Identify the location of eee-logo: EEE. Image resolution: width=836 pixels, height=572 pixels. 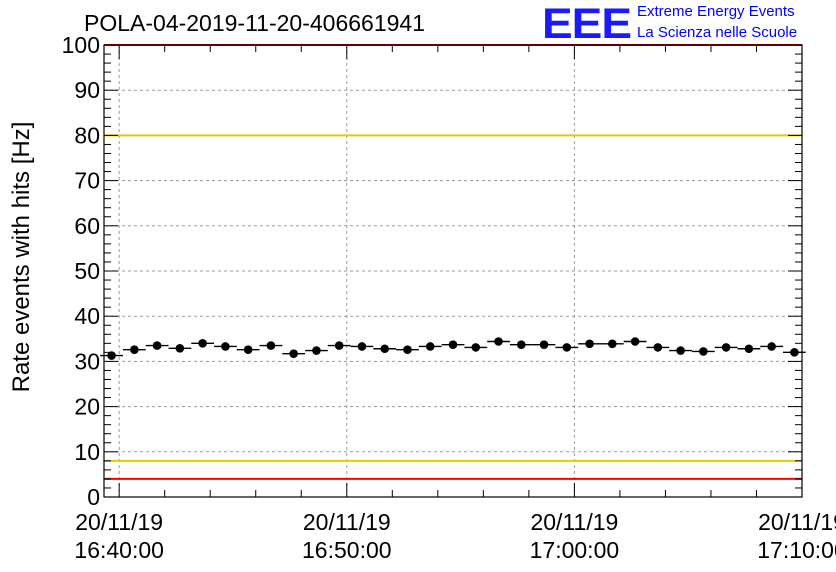
(587, 24).